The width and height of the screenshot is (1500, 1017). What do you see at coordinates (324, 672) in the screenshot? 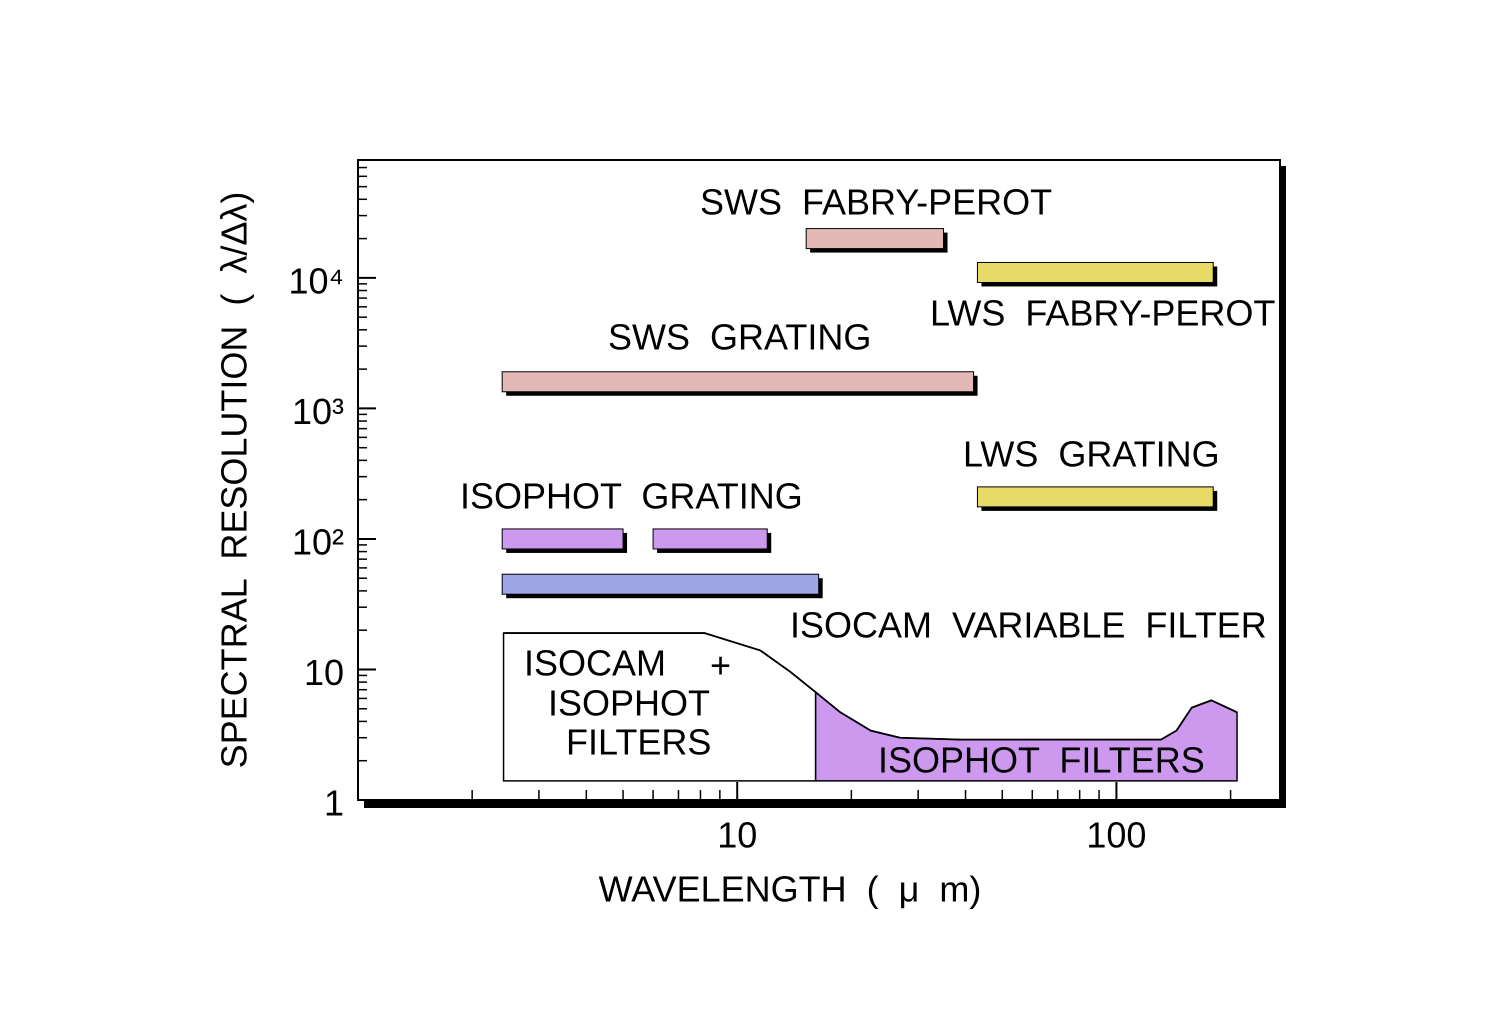
I see `y-tick-label: 10` at bounding box center [324, 672].